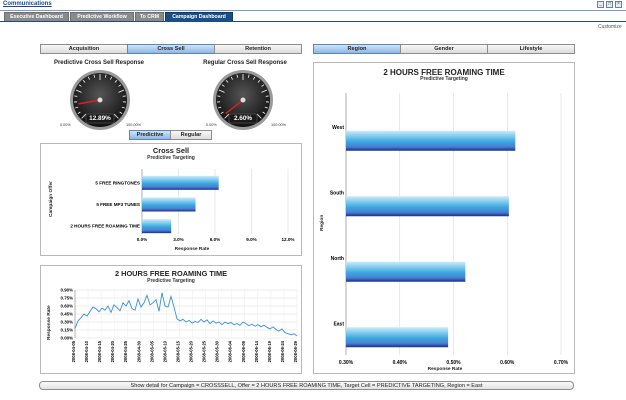 This screenshot has width=626, height=400. What do you see at coordinates (142, 239) in the screenshot?
I see `x-tick-label: 0.0%` at bounding box center [142, 239].